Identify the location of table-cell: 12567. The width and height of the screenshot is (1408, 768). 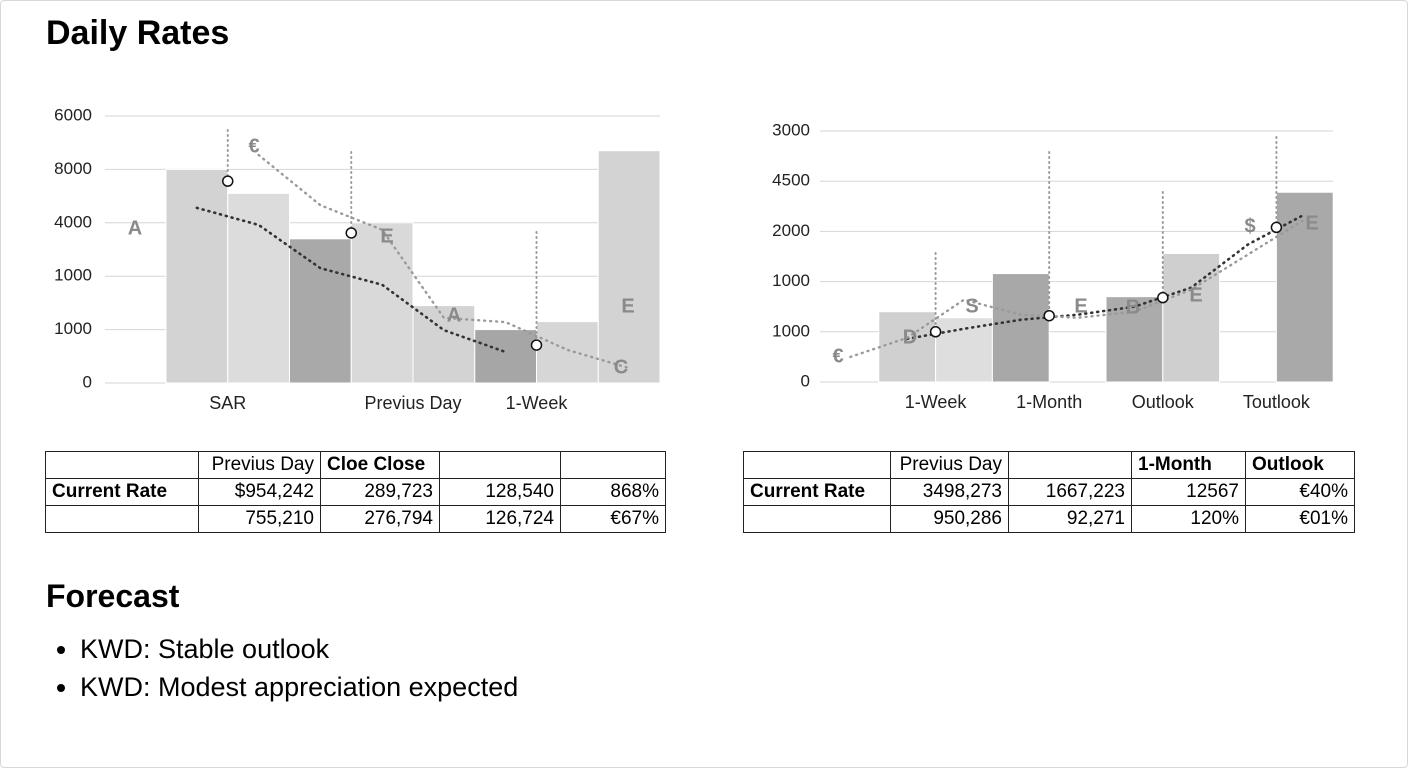
(1188, 492).